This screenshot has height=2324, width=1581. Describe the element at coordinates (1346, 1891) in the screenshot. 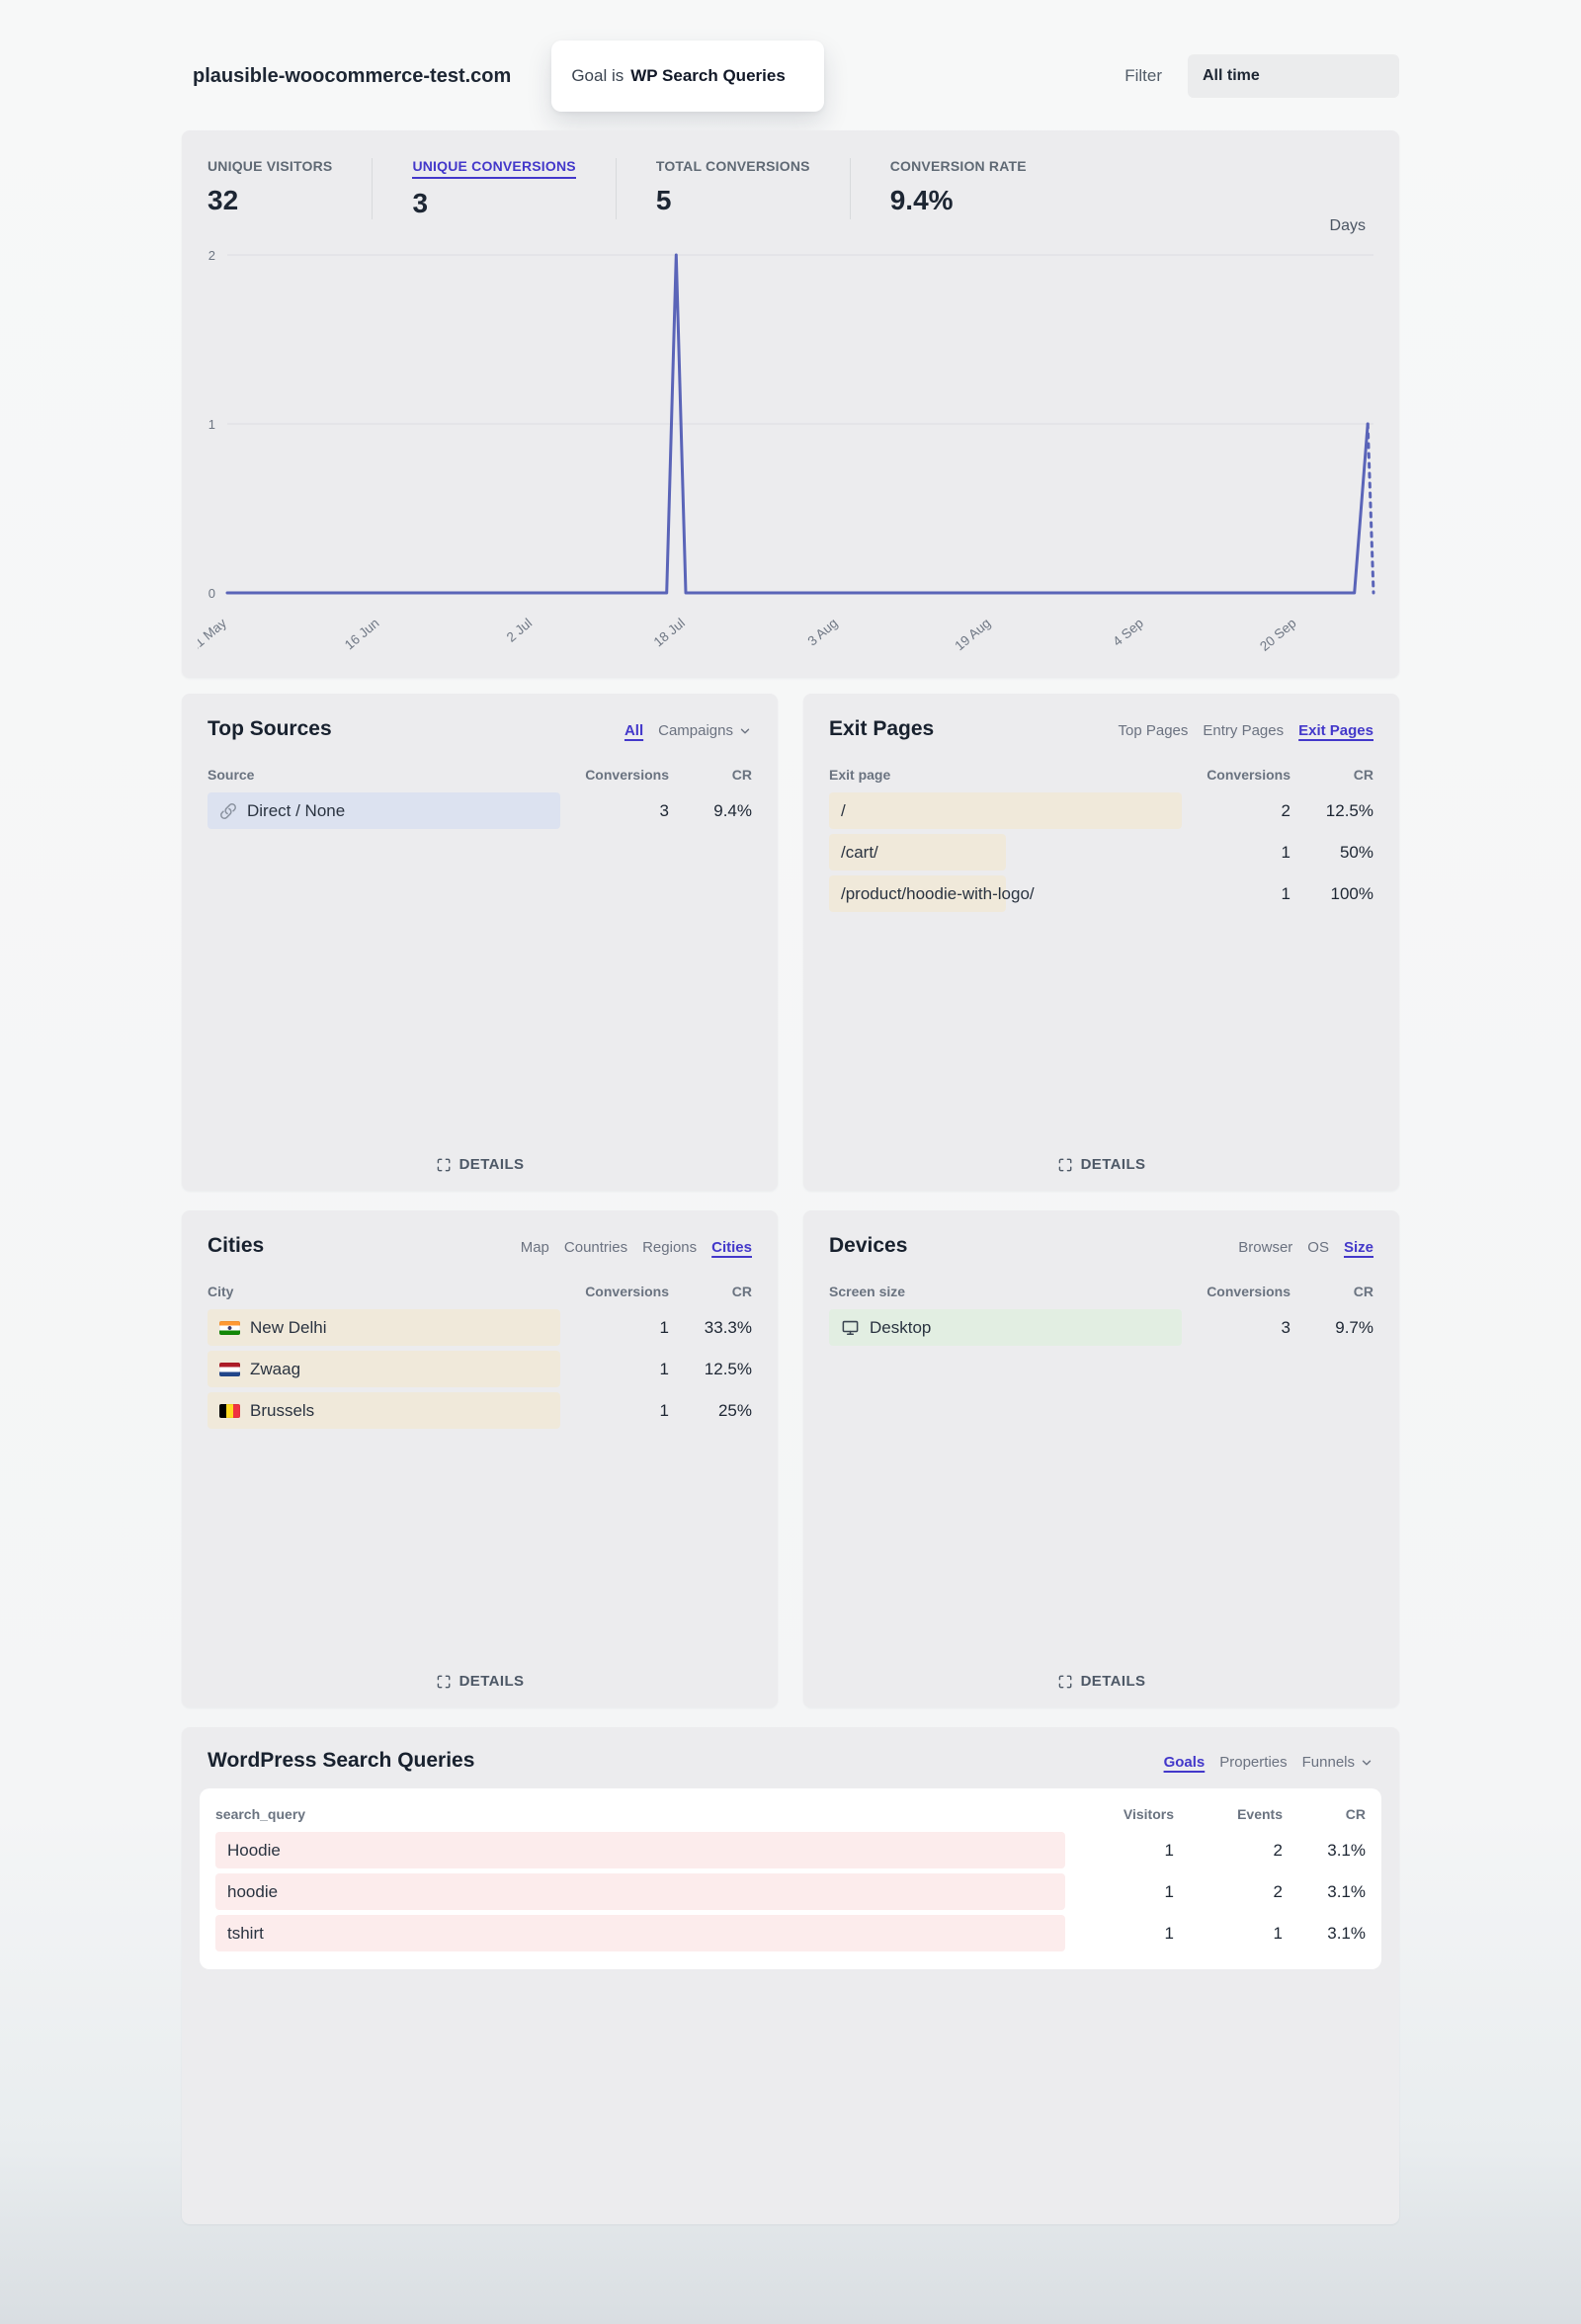

I see `row-value: 3.1%` at that location.